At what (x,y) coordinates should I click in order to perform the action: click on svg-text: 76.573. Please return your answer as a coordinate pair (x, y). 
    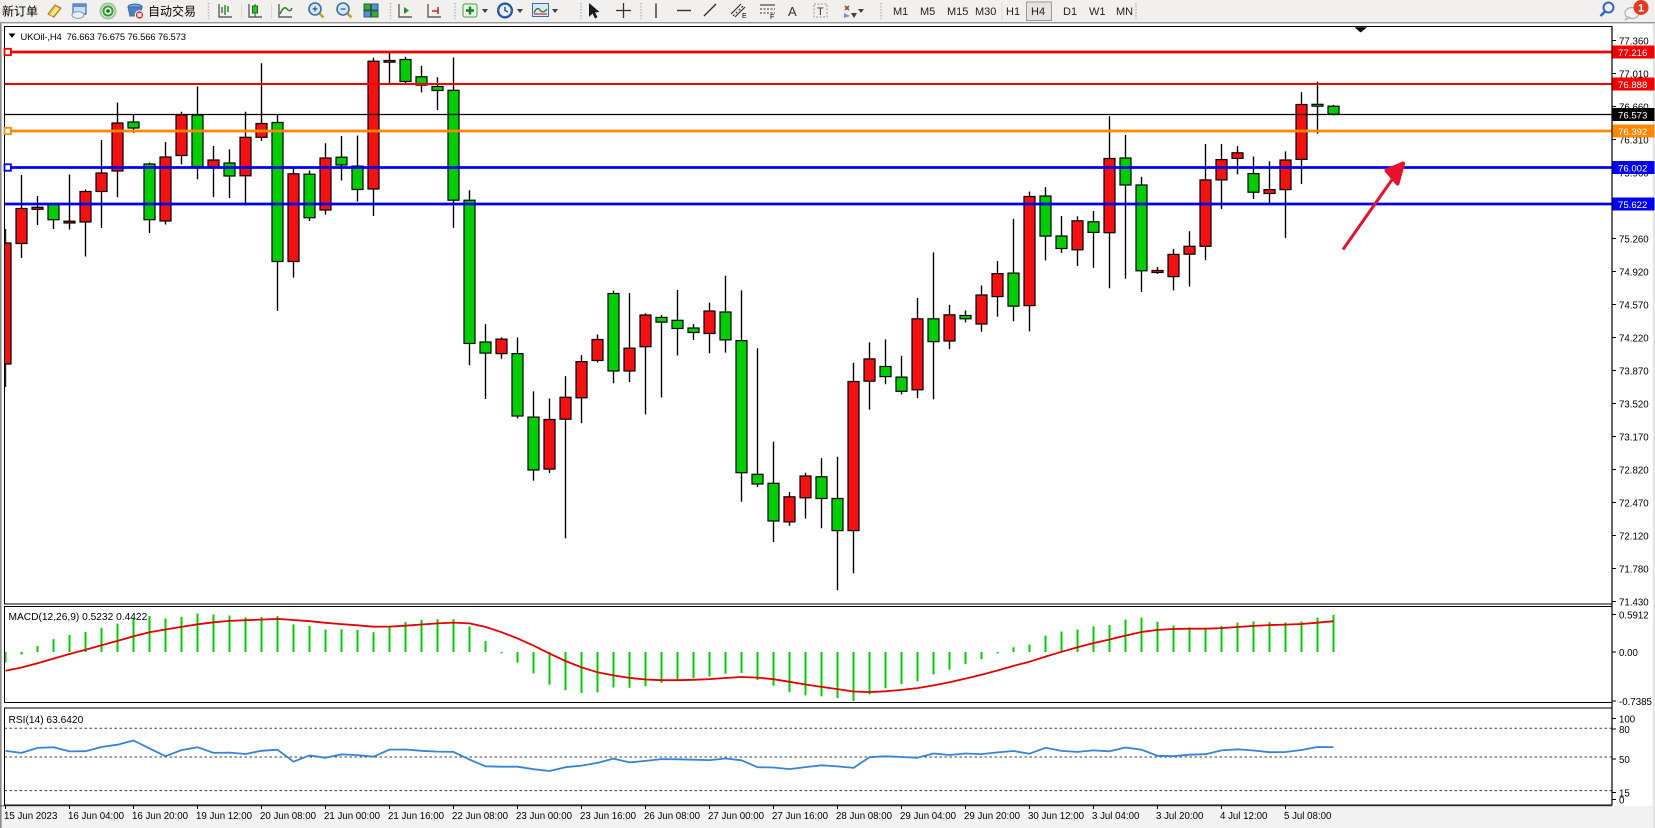
    Looking at the image, I should click on (1632, 115).